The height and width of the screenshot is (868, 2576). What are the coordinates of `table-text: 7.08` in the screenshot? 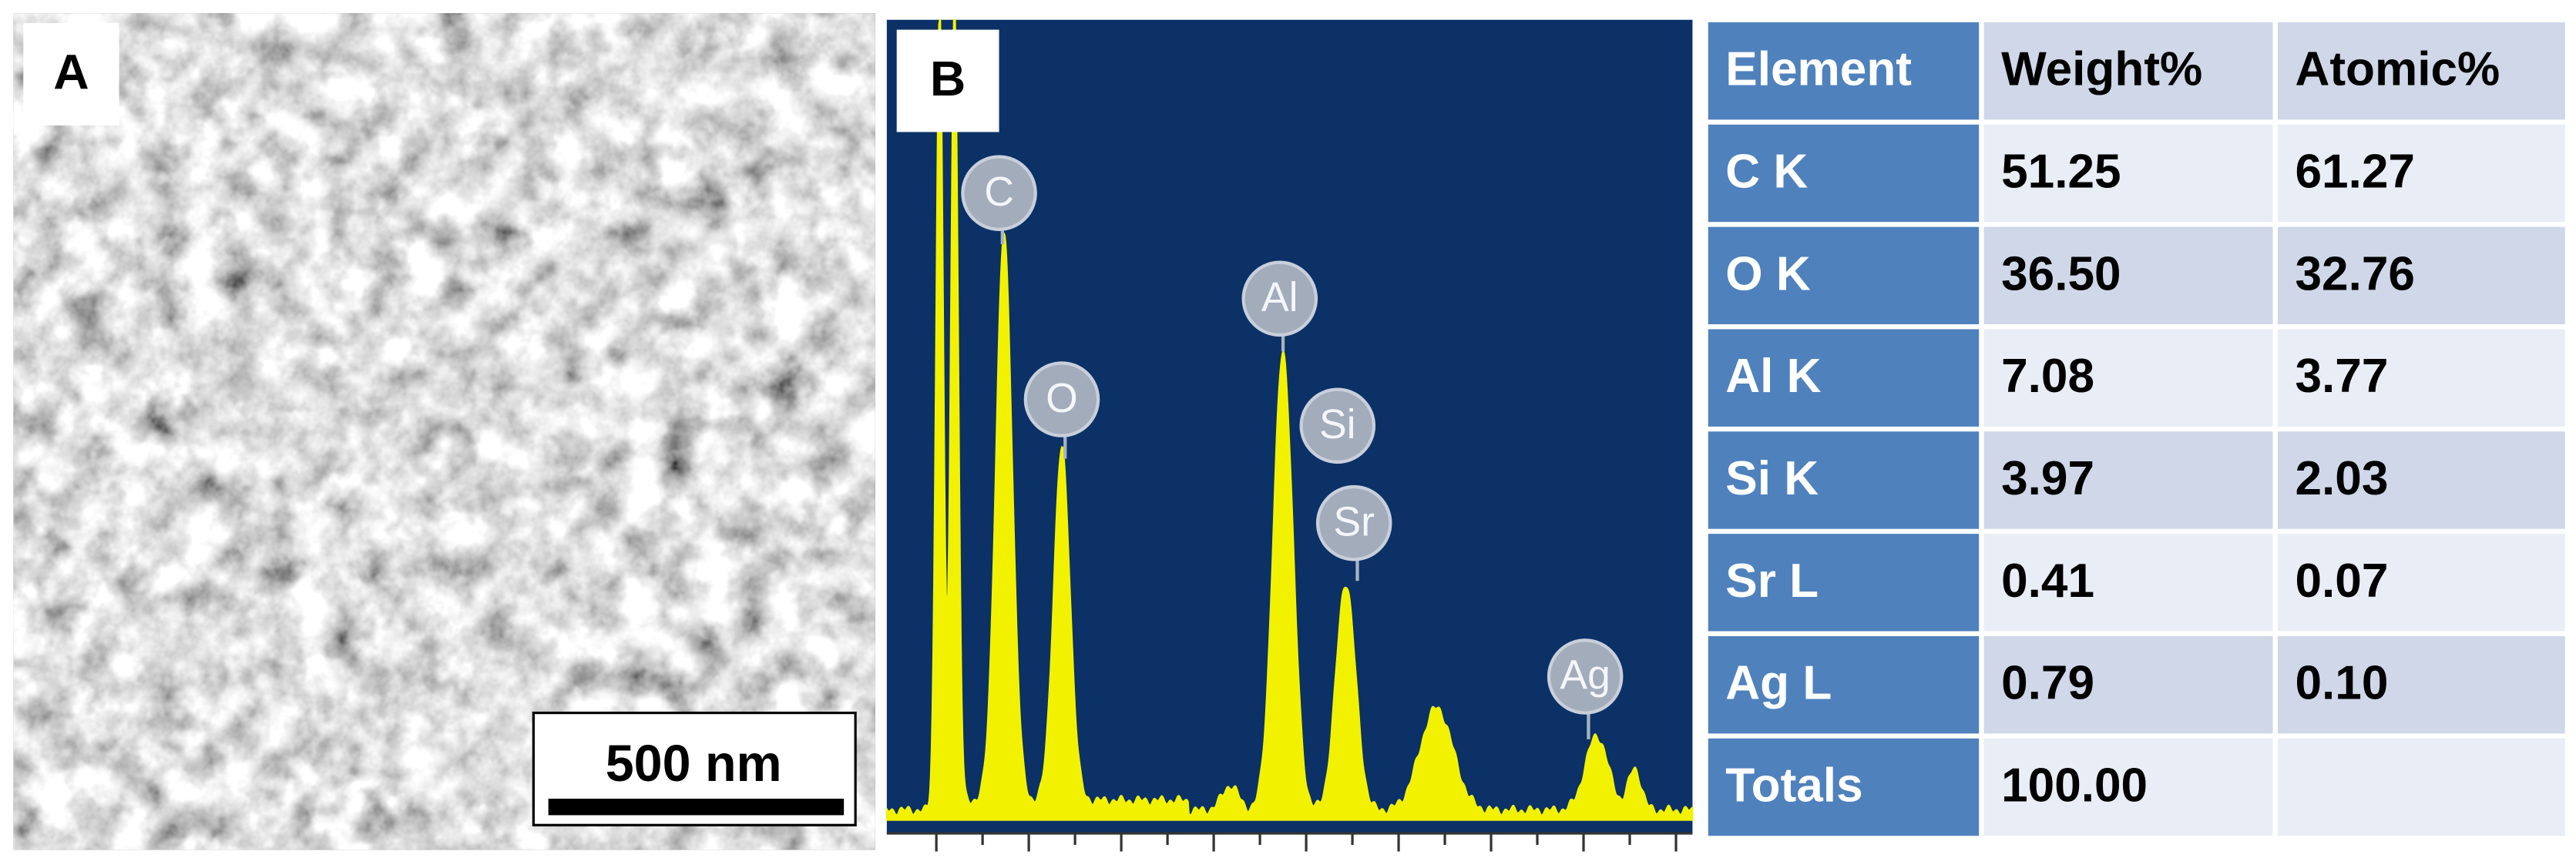 It's located at (2047, 376).